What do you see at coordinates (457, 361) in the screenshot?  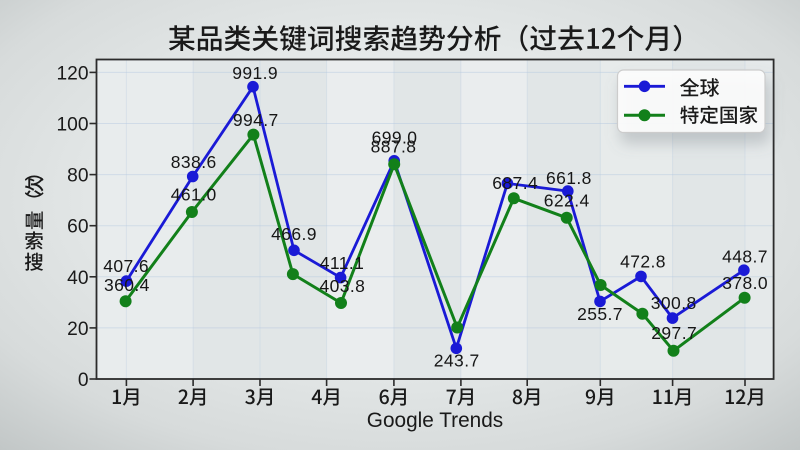 I see `svg-text: 243.7` at bounding box center [457, 361].